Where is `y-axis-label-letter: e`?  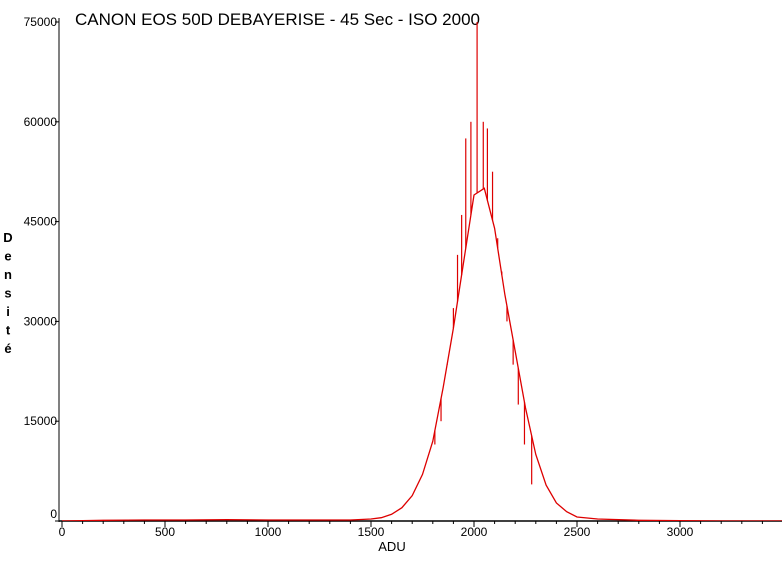 y-axis-label-letter: e is located at coordinates (7, 256).